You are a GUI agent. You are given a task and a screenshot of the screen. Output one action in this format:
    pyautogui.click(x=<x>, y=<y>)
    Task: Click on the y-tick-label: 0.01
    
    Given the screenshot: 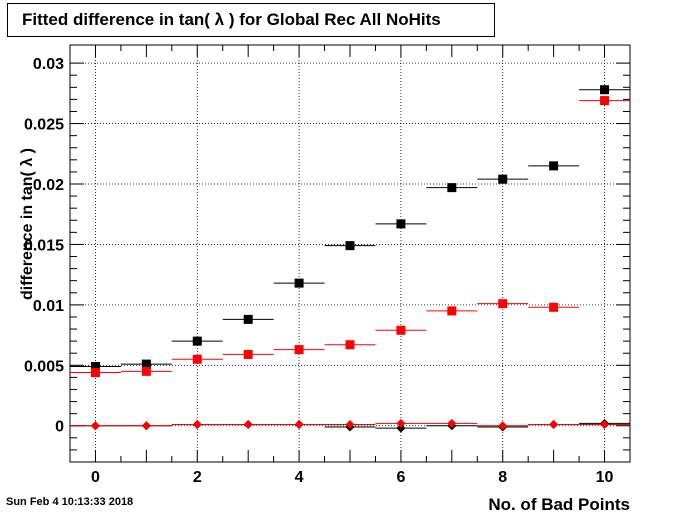 What is the action you would take?
    pyautogui.click(x=48, y=306)
    